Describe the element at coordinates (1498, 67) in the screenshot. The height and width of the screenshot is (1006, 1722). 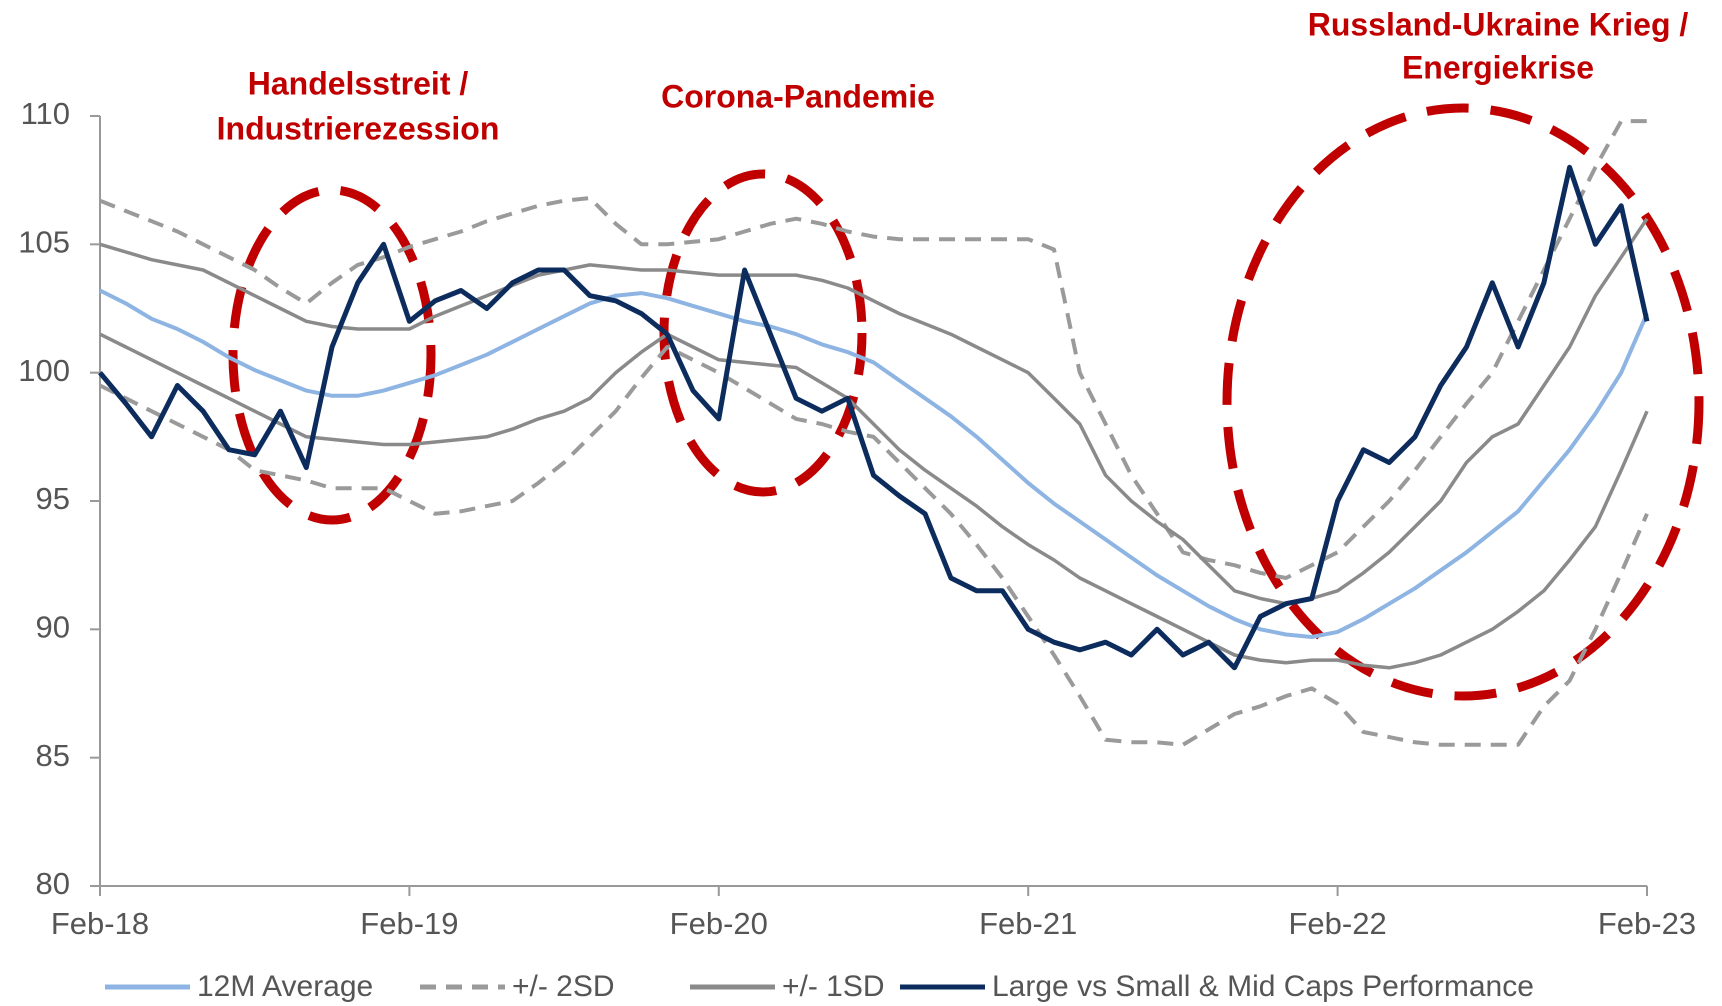
I see `annotation: Energiekrise` at that location.